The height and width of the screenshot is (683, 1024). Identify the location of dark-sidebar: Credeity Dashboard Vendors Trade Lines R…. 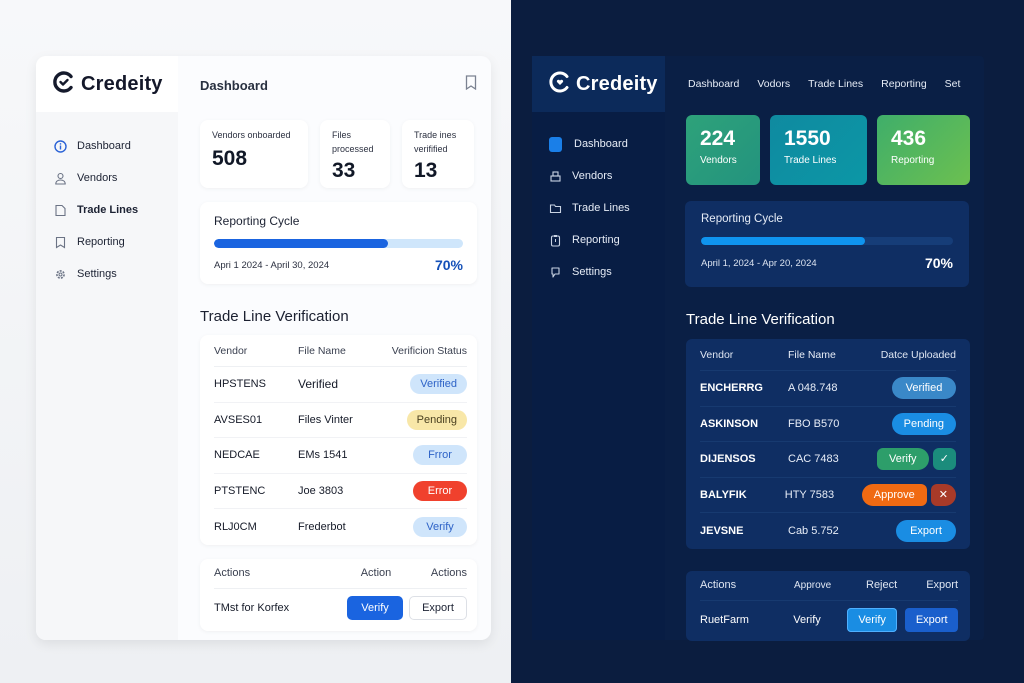
(598, 348).